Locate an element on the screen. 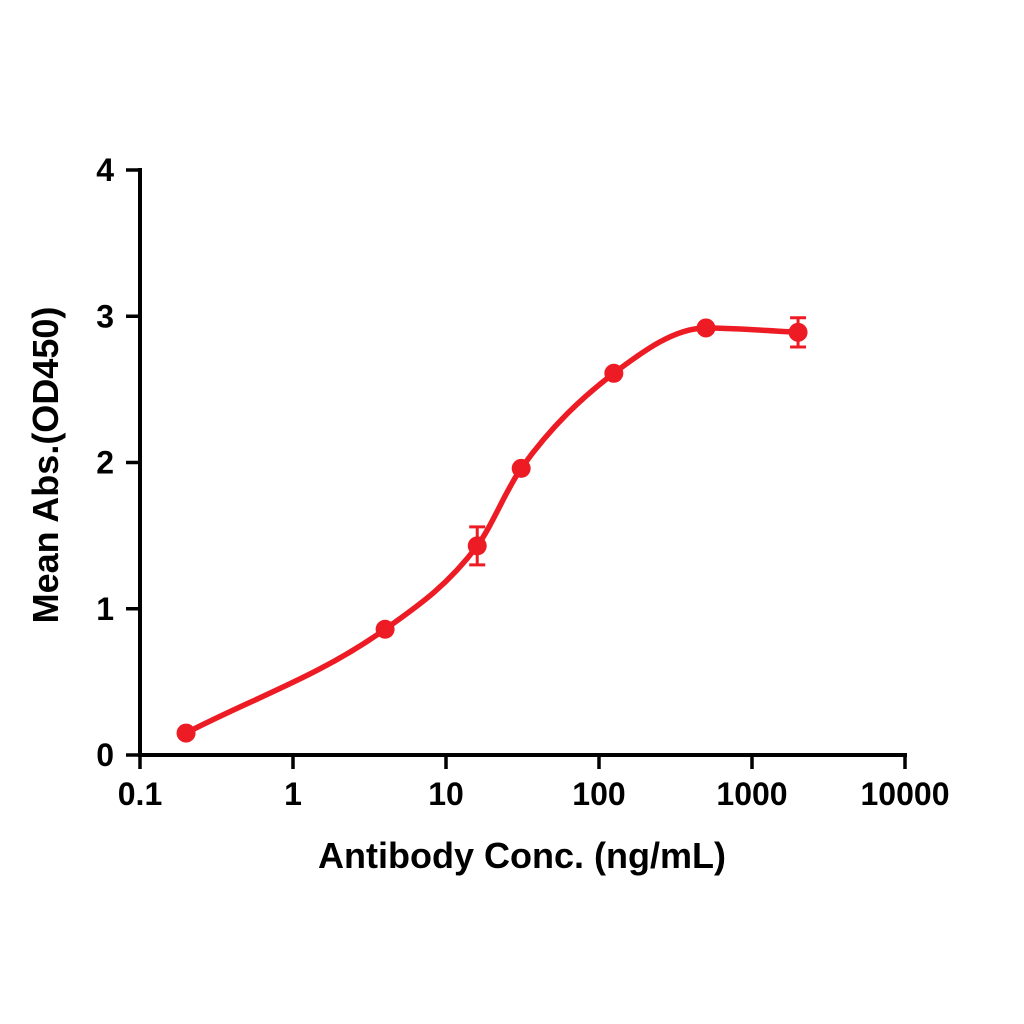  x-tick-label: 1000 is located at coordinates (751, 794).